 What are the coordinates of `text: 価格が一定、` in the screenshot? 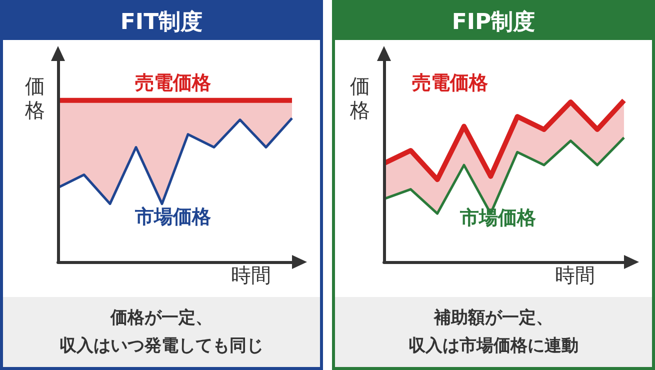 It's located at (161, 318).